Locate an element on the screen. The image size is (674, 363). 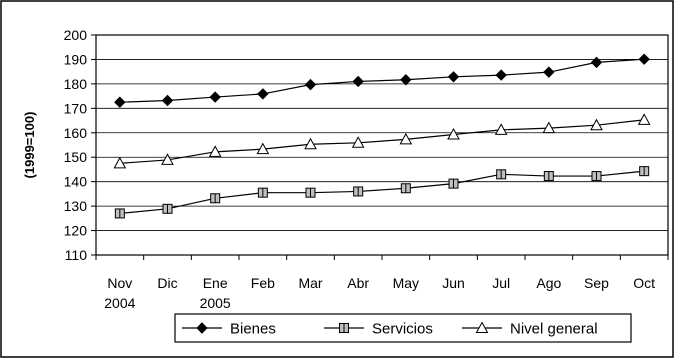
y-tick-label: 200 is located at coordinates (76, 35).